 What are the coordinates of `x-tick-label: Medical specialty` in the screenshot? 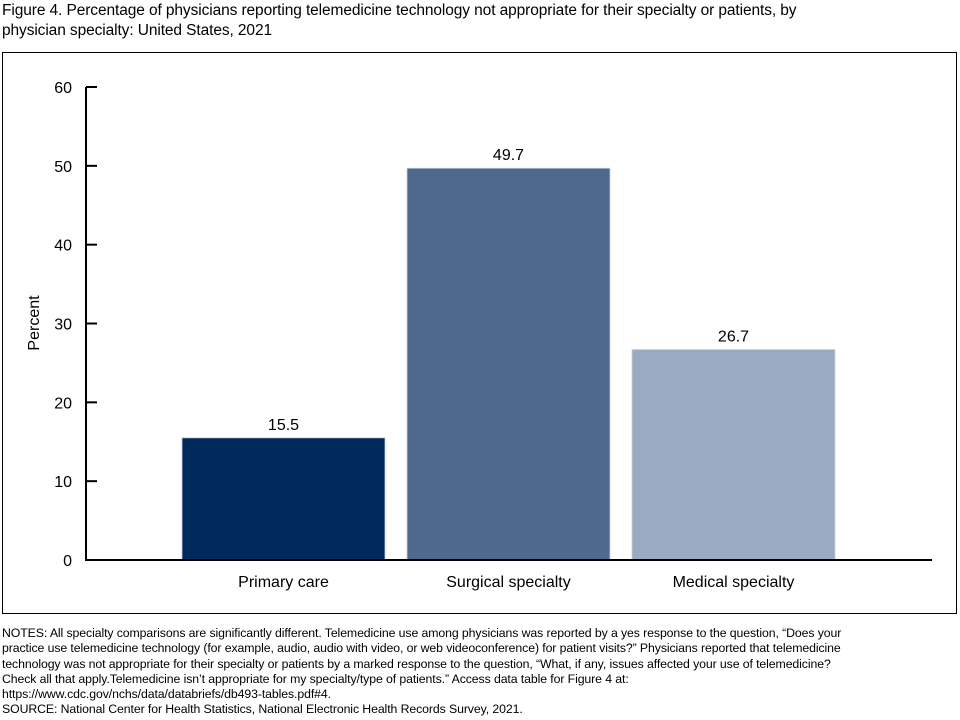 It's located at (734, 582).